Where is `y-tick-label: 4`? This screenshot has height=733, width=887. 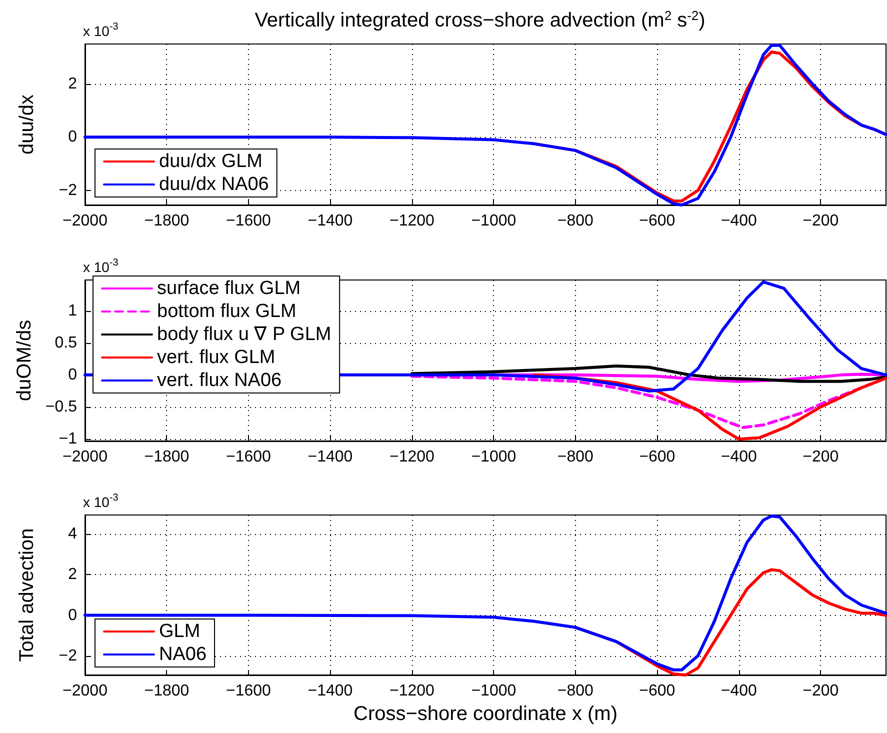 y-tick-label: 4 is located at coordinates (73, 534).